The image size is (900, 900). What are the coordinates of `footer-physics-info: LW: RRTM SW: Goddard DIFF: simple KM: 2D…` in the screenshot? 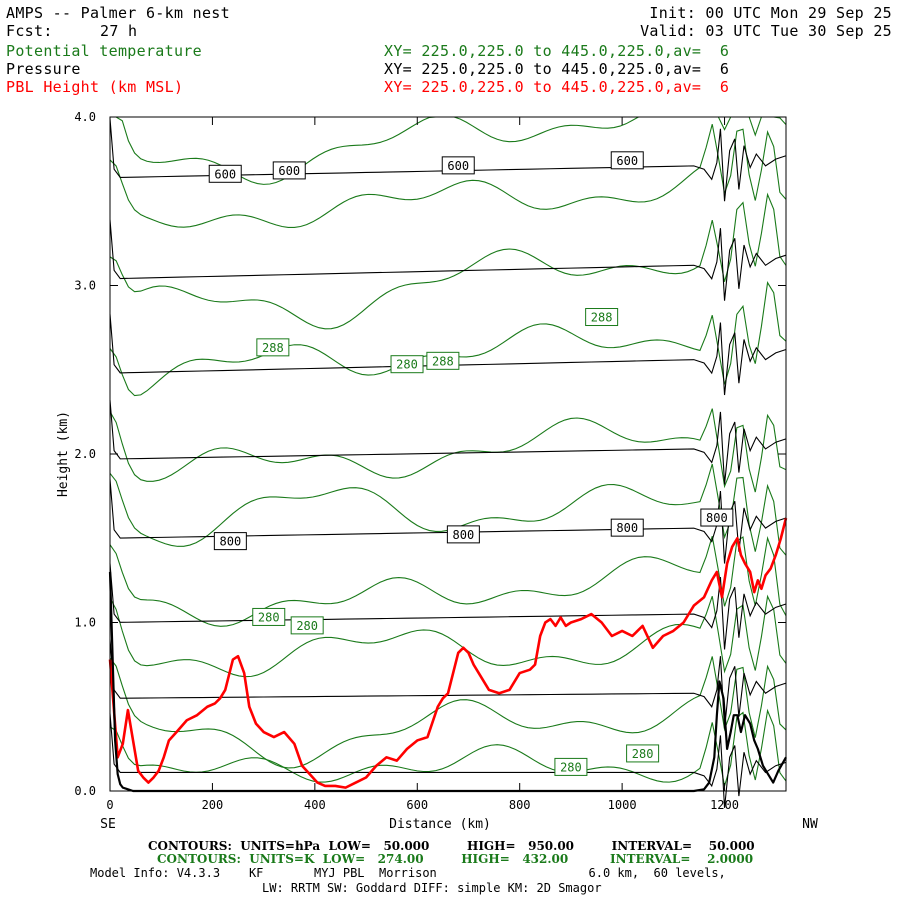 It's located at (432, 888).